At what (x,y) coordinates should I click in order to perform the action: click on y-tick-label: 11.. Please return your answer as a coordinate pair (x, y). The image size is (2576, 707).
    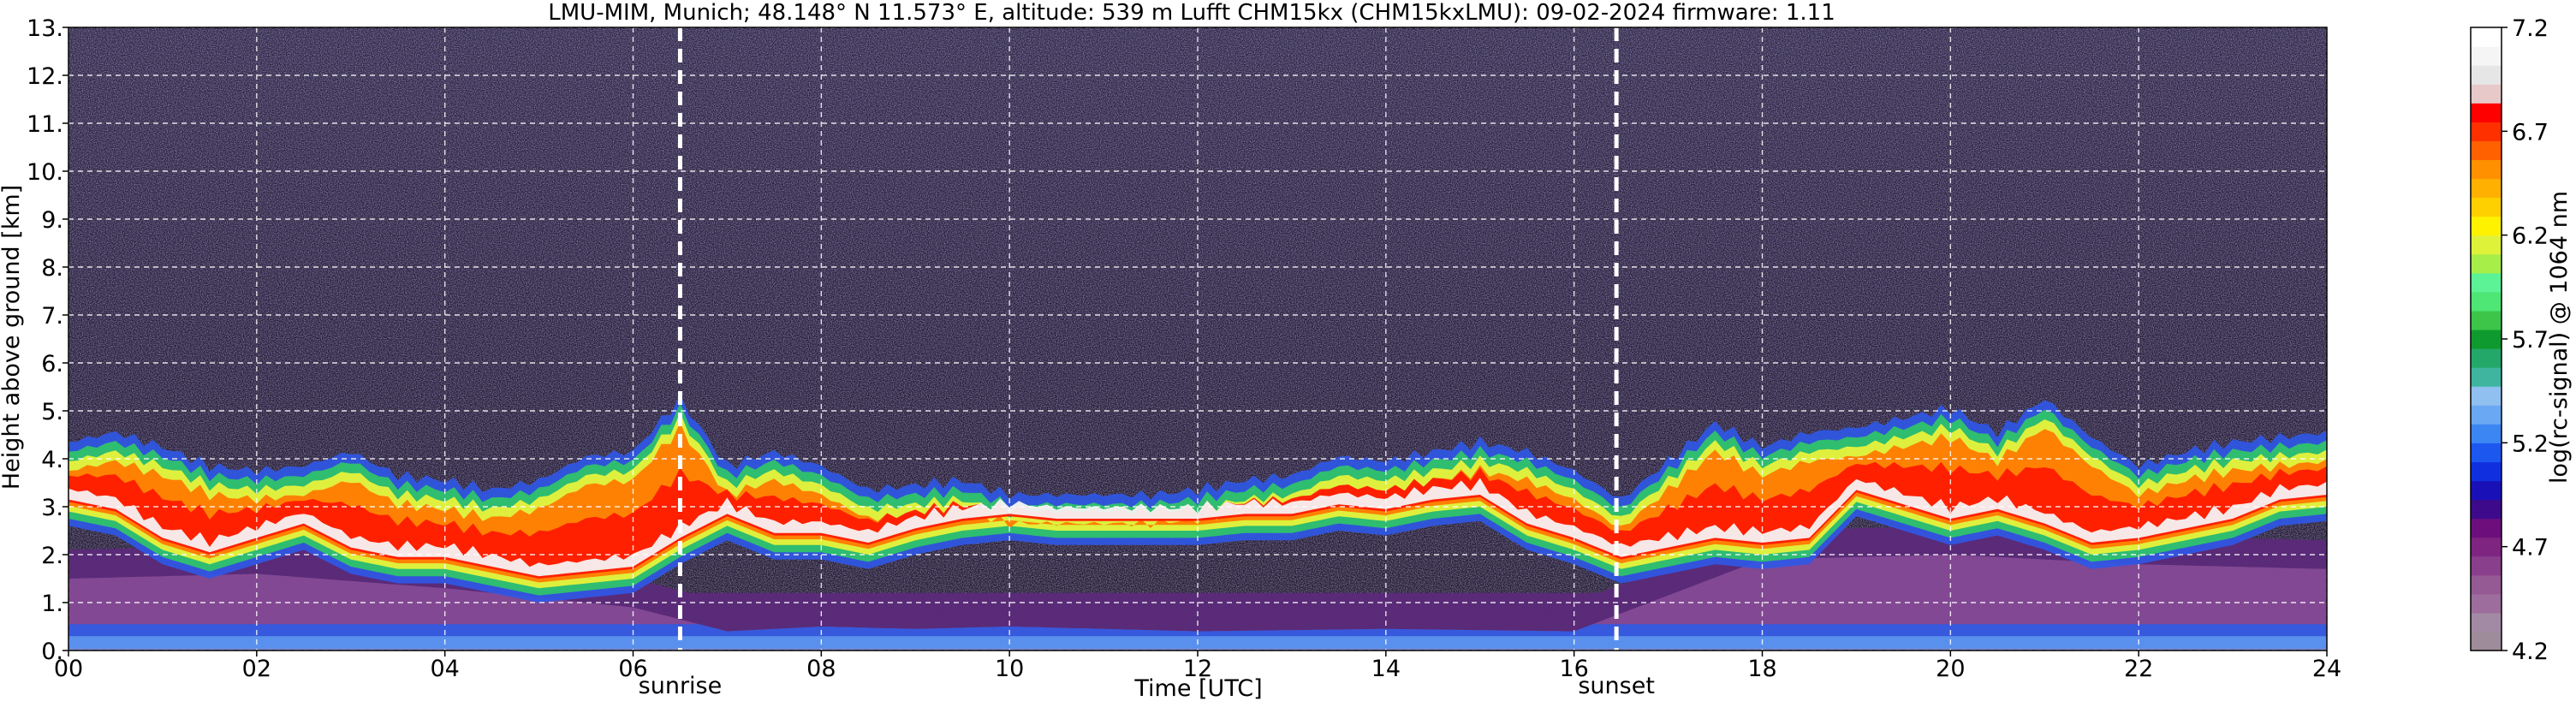
    Looking at the image, I should click on (45, 124).